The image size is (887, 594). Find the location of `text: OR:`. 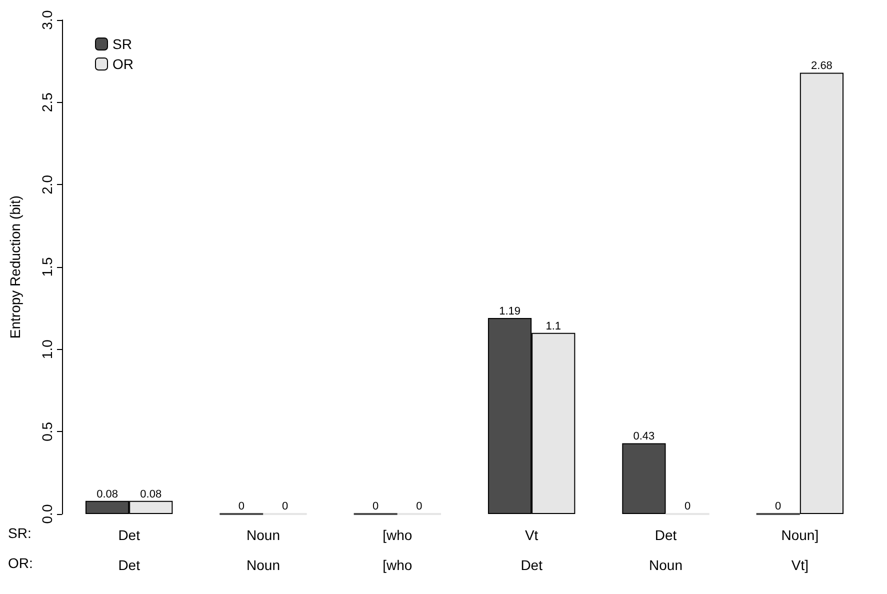

text: OR: is located at coordinates (20, 563).